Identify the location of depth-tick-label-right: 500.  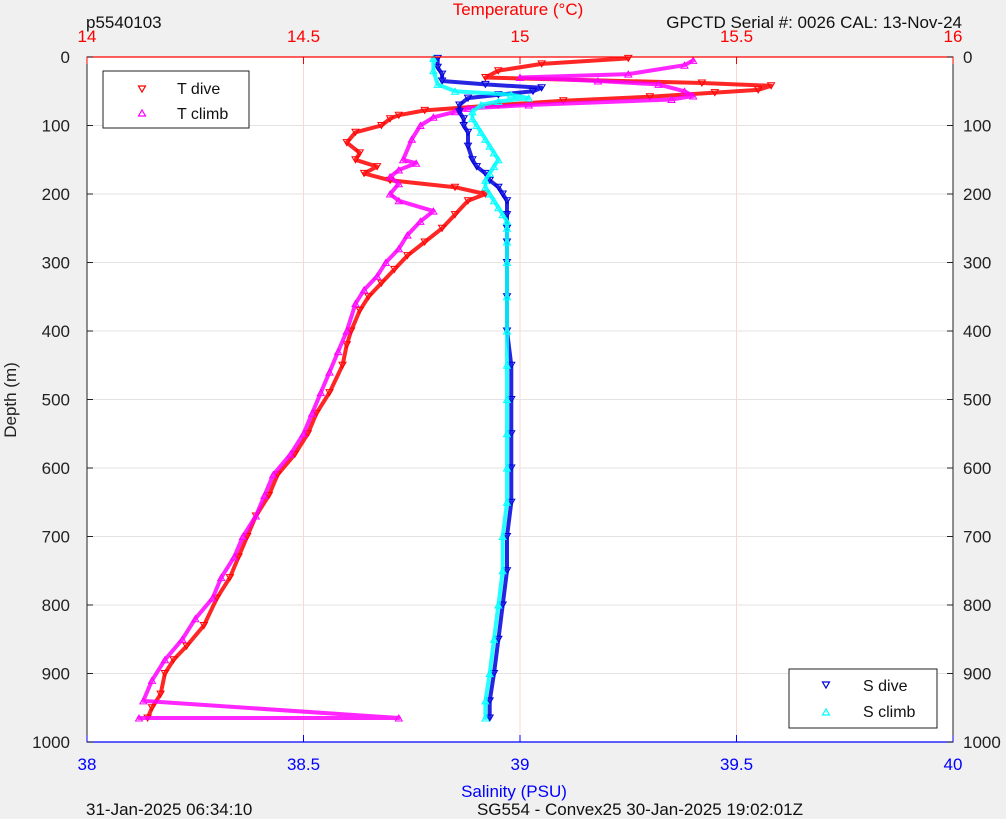
(977, 400).